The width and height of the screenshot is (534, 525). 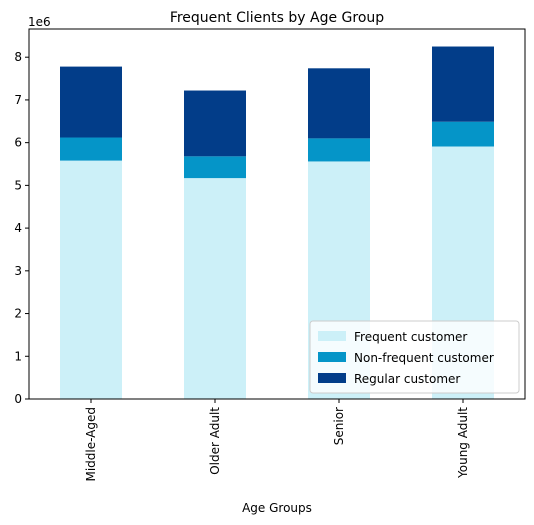 What do you see at coordinates (18, 57) in the screenshot?
I see `y-tick-label: 8` at bounding box center [18, 57].